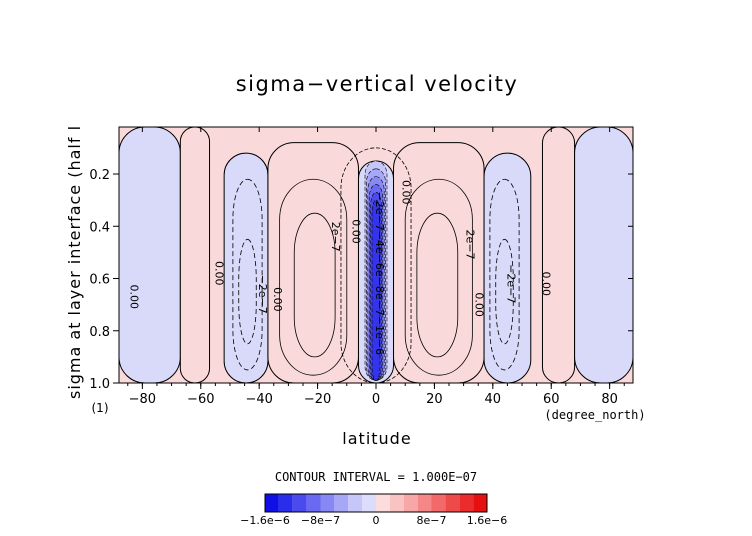  I want to click on colorbar-tick-label-3: 8e−7, so click(432, 520).